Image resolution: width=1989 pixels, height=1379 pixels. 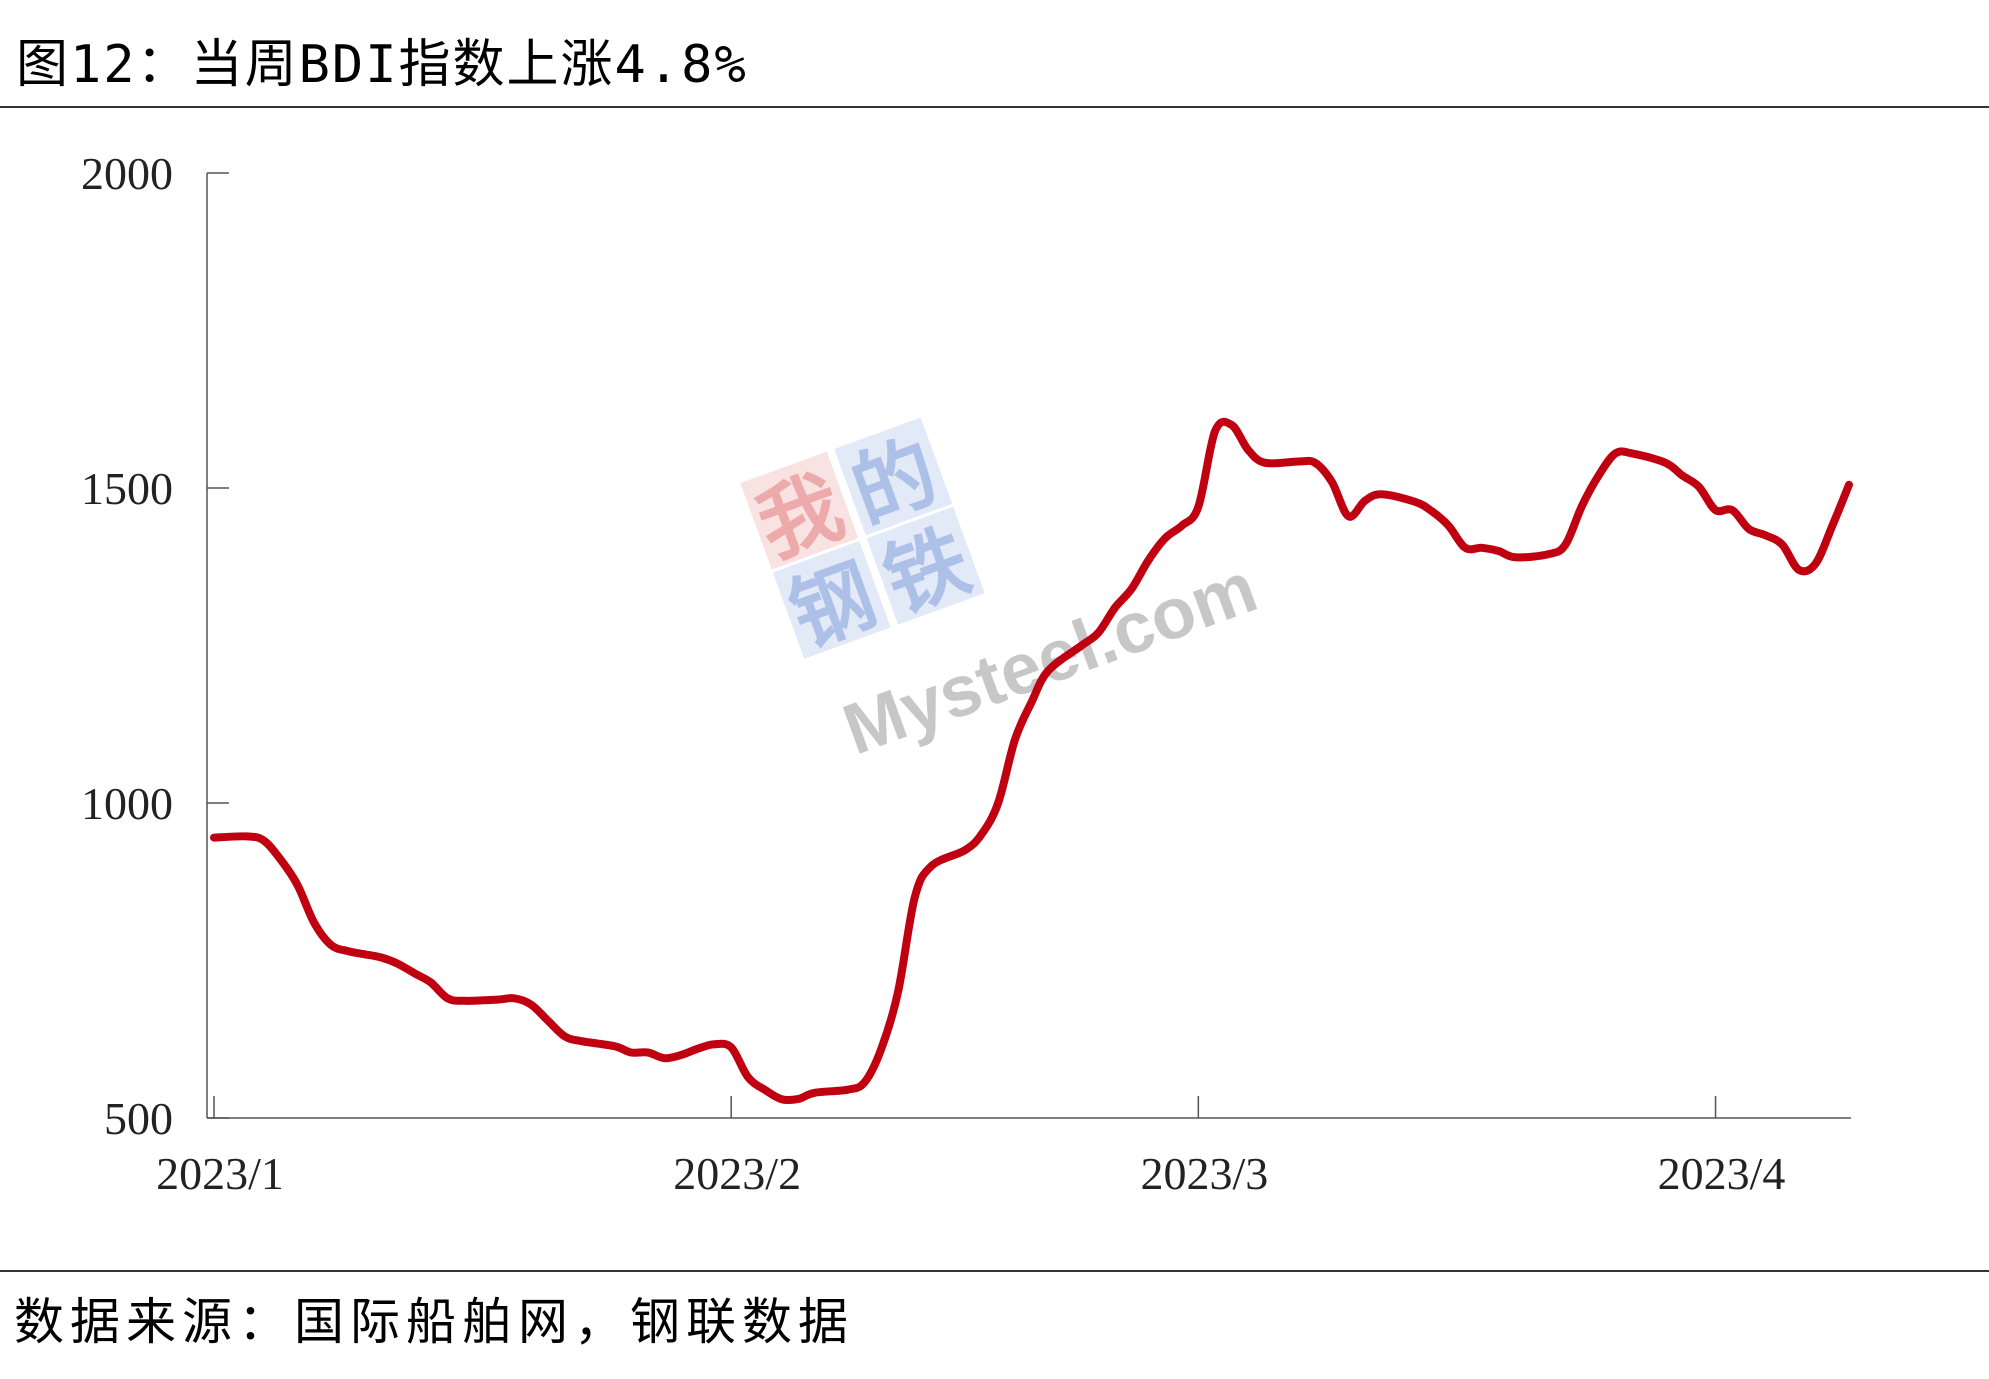 What do you see at coordinates (994, 1271) in the screenshot?
I see `footer-divider` at bounding box center [994, 1271].